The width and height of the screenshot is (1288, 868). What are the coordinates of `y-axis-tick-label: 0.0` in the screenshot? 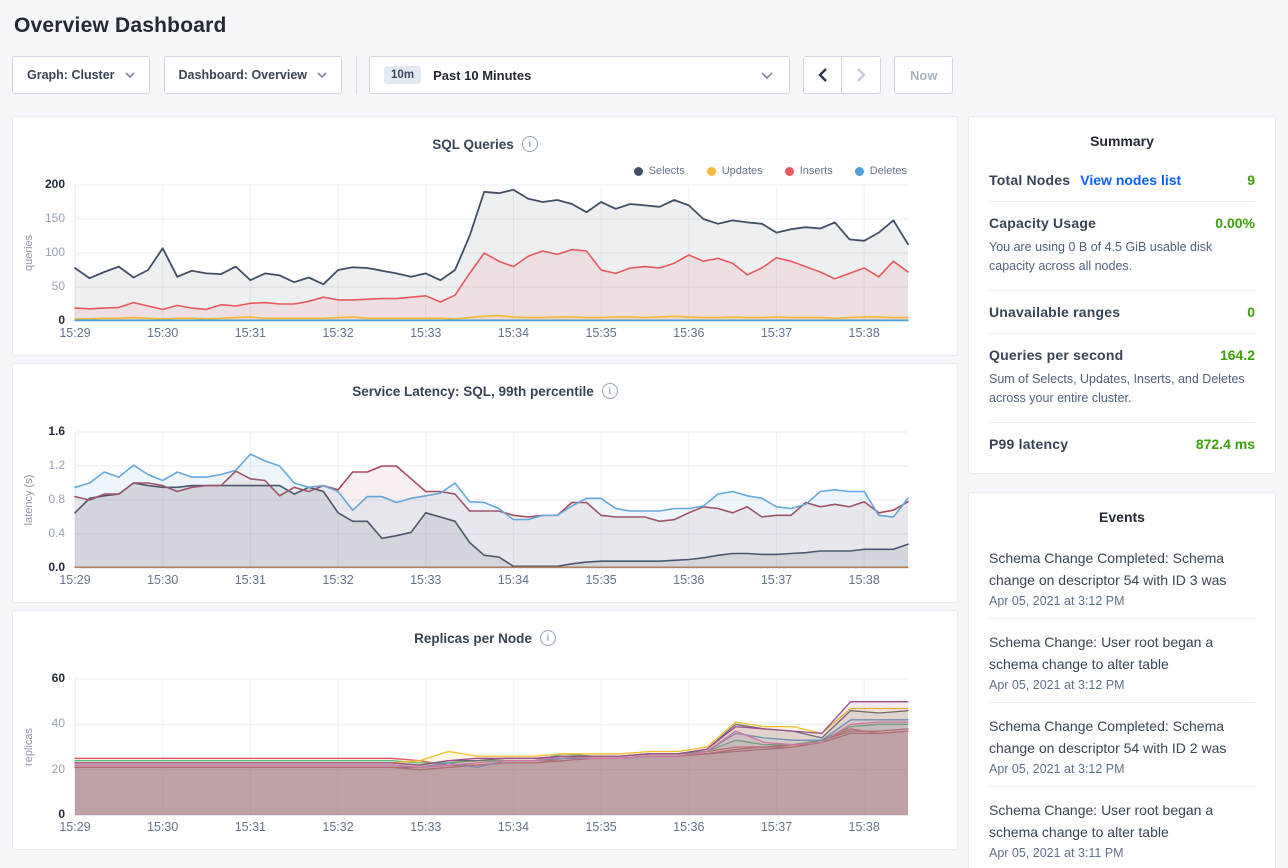 It's located at (56, 567).